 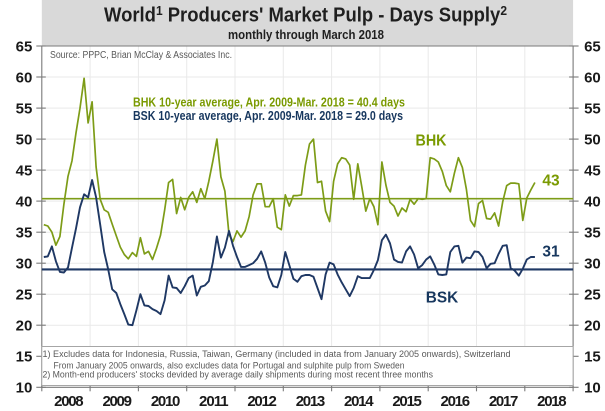 What do you see at coordinates (117, 401) in the screenshot?
I see `svg-text: 2009` at bounding box center [117, 401].